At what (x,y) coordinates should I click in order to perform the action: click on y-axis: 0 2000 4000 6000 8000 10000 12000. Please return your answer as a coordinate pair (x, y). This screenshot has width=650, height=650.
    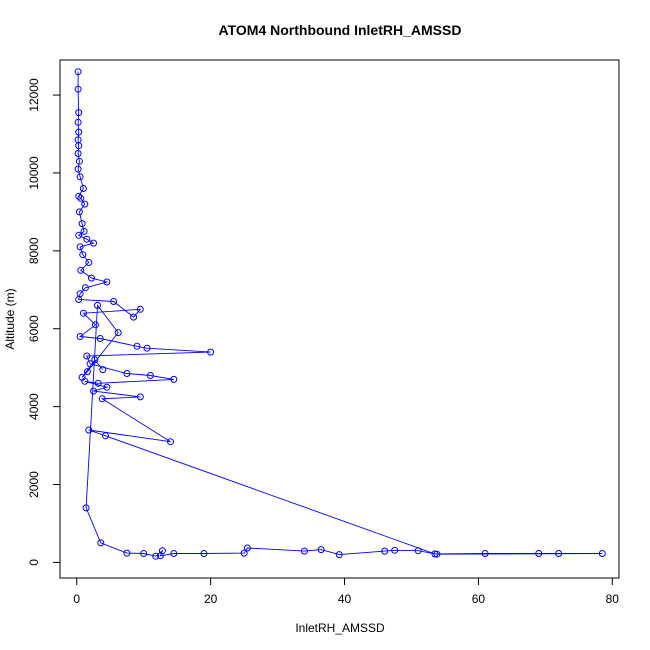
    Looking at the image, I should click on (44, 322).